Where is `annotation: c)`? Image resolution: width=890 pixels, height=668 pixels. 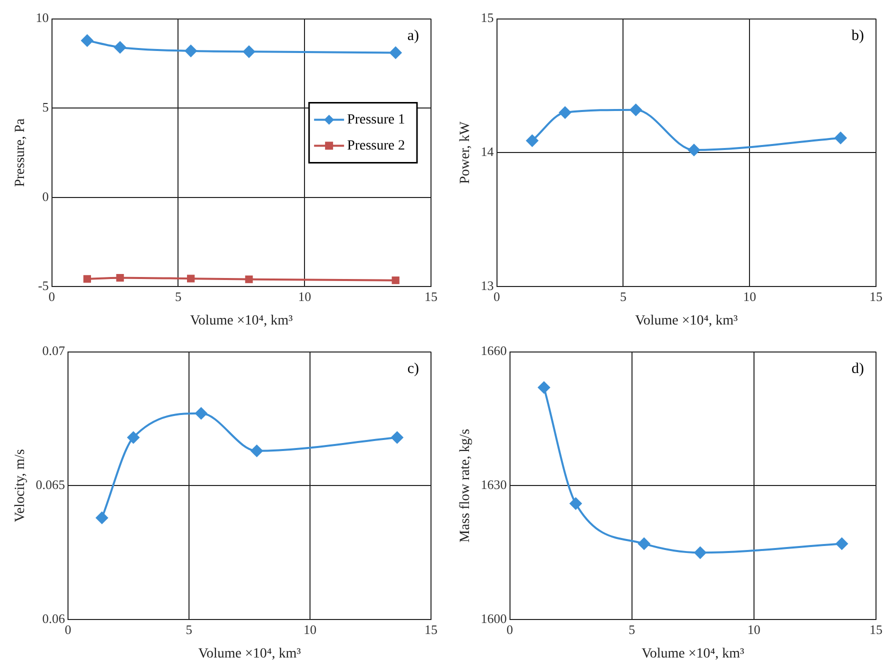
annotation: c) is located at coordinates (413, 369).